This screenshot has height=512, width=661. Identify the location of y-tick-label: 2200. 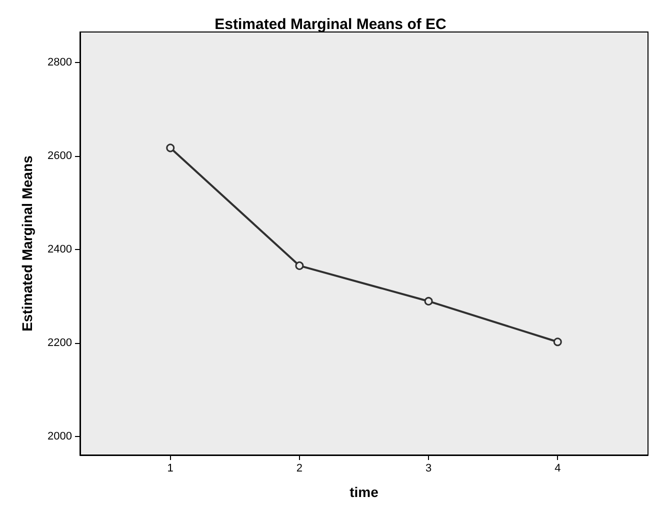
(60, 342).